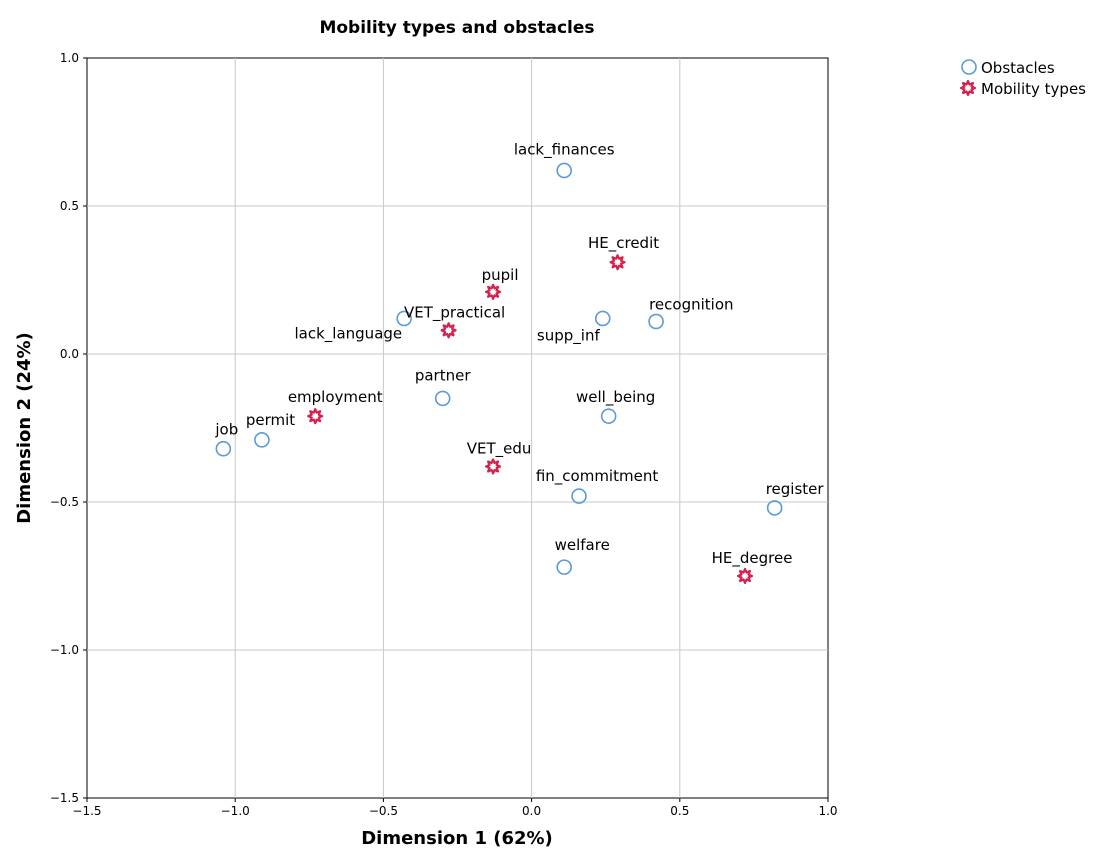 The image size is (1098, 860). Describe the element at coordinates (86, 811) in the screenshot. I see `x-tick-label: −1.5` at that location.